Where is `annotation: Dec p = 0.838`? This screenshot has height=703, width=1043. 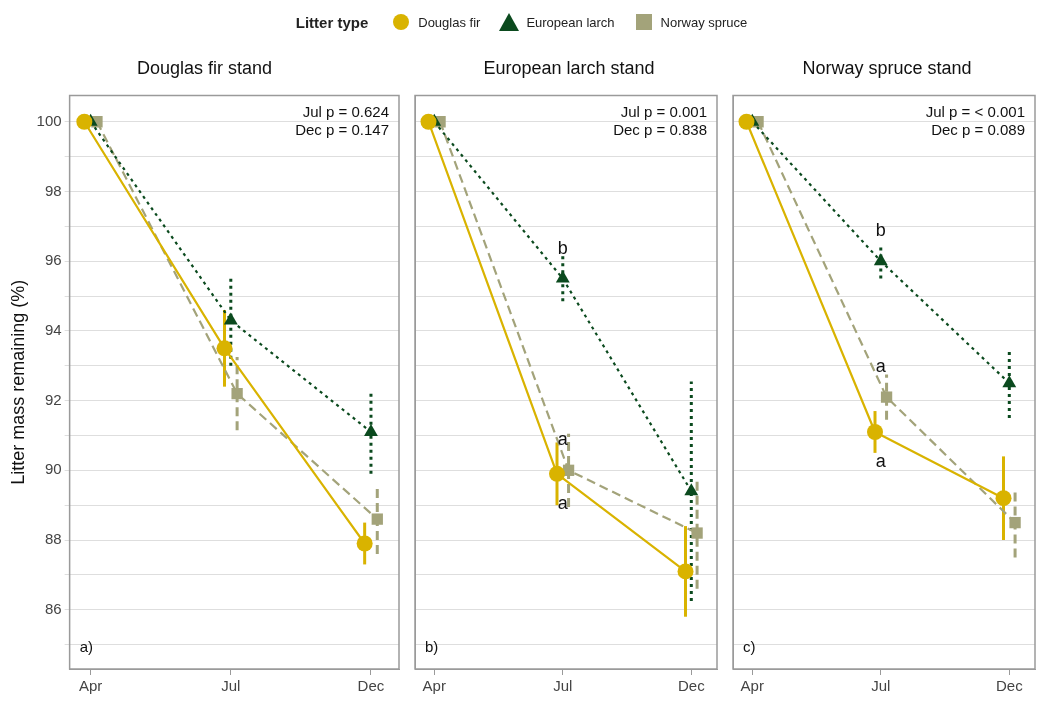
annotation: Dec p = 0.838 is located at coordinates (660, 130).